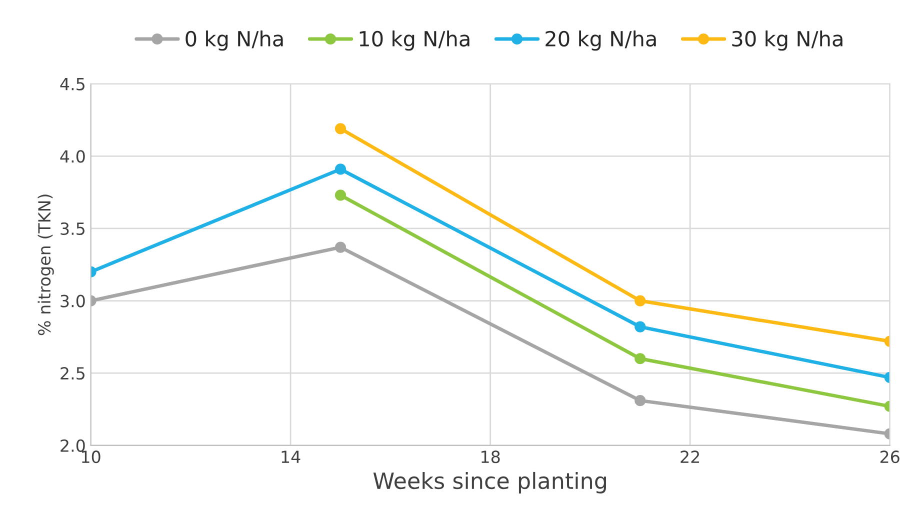 The width and height of the screenshot is (908, 524). Describe the element at coordinates (489, 483) in the screenshot. I see `x-axis-title: Weeks since planting` at that location.